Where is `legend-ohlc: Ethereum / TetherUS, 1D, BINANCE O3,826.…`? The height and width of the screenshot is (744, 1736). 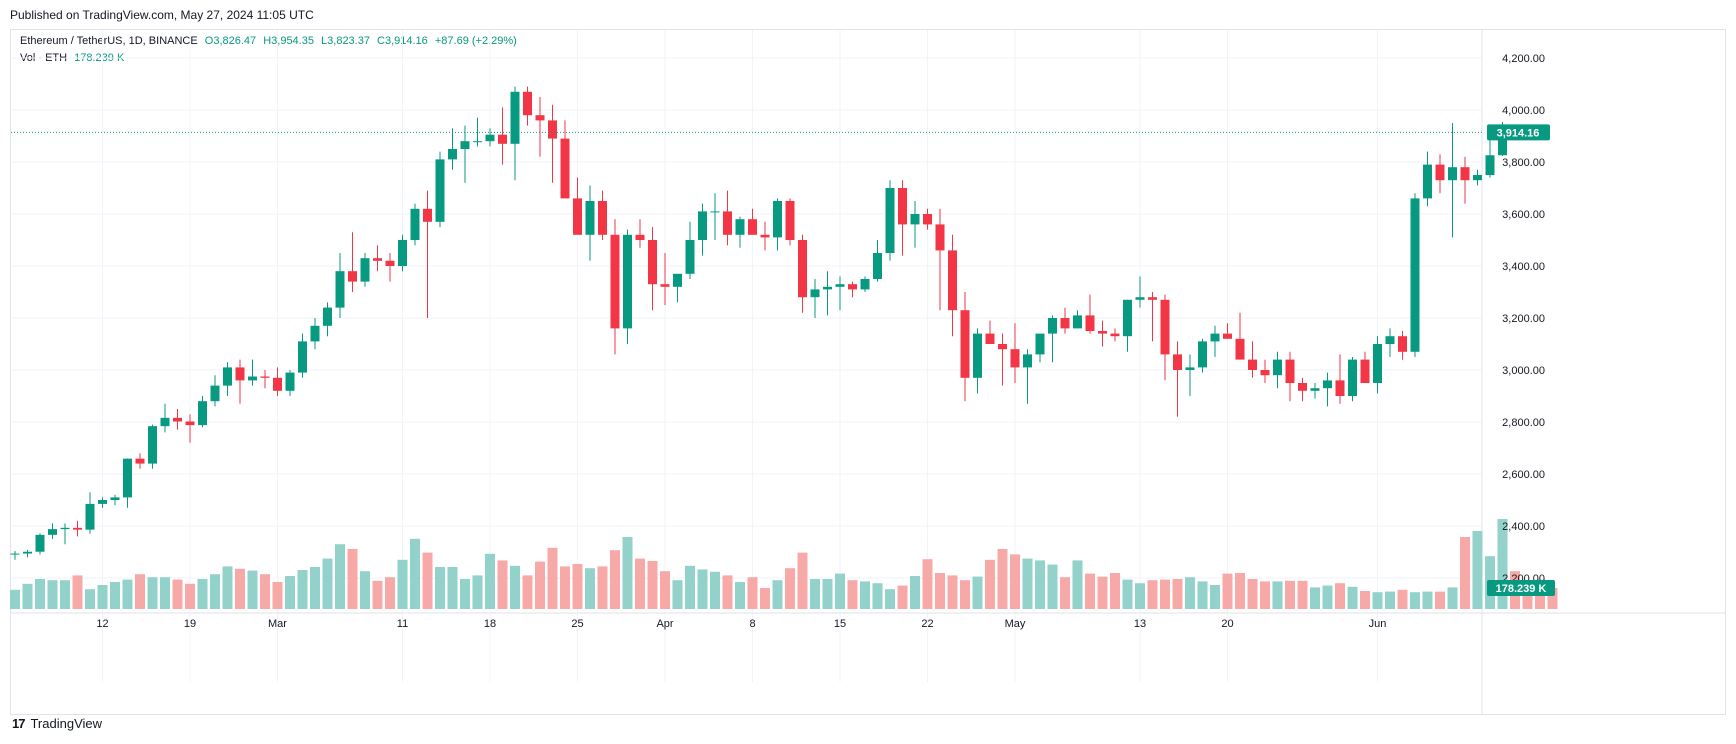
legend-ohlc: Ethereum / TetherUS, 1D, BINANCE O3,826.… is located at coordinates (270, 41).